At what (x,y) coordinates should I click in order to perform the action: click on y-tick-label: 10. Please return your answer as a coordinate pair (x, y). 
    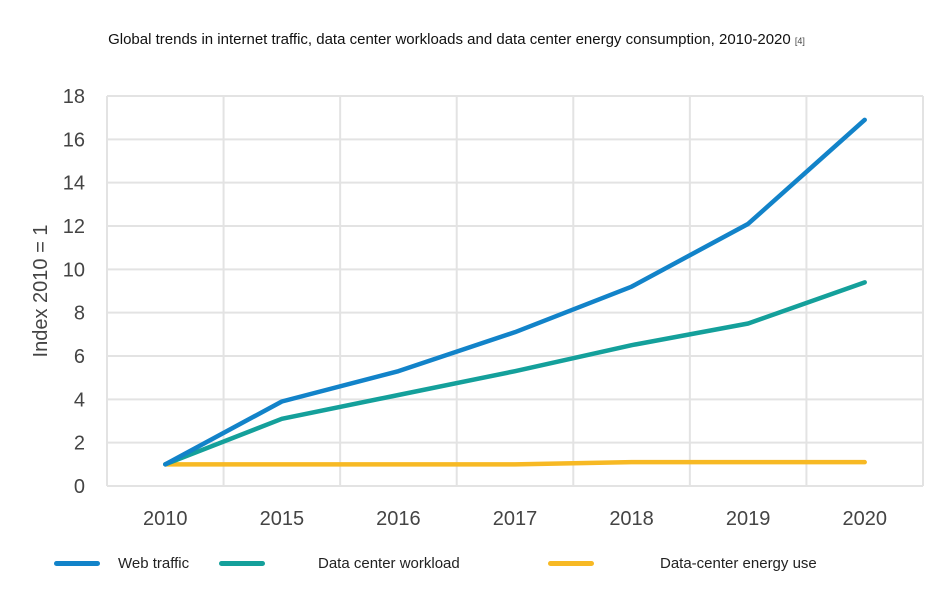
    Looking at the image, I should click on (74, 270).